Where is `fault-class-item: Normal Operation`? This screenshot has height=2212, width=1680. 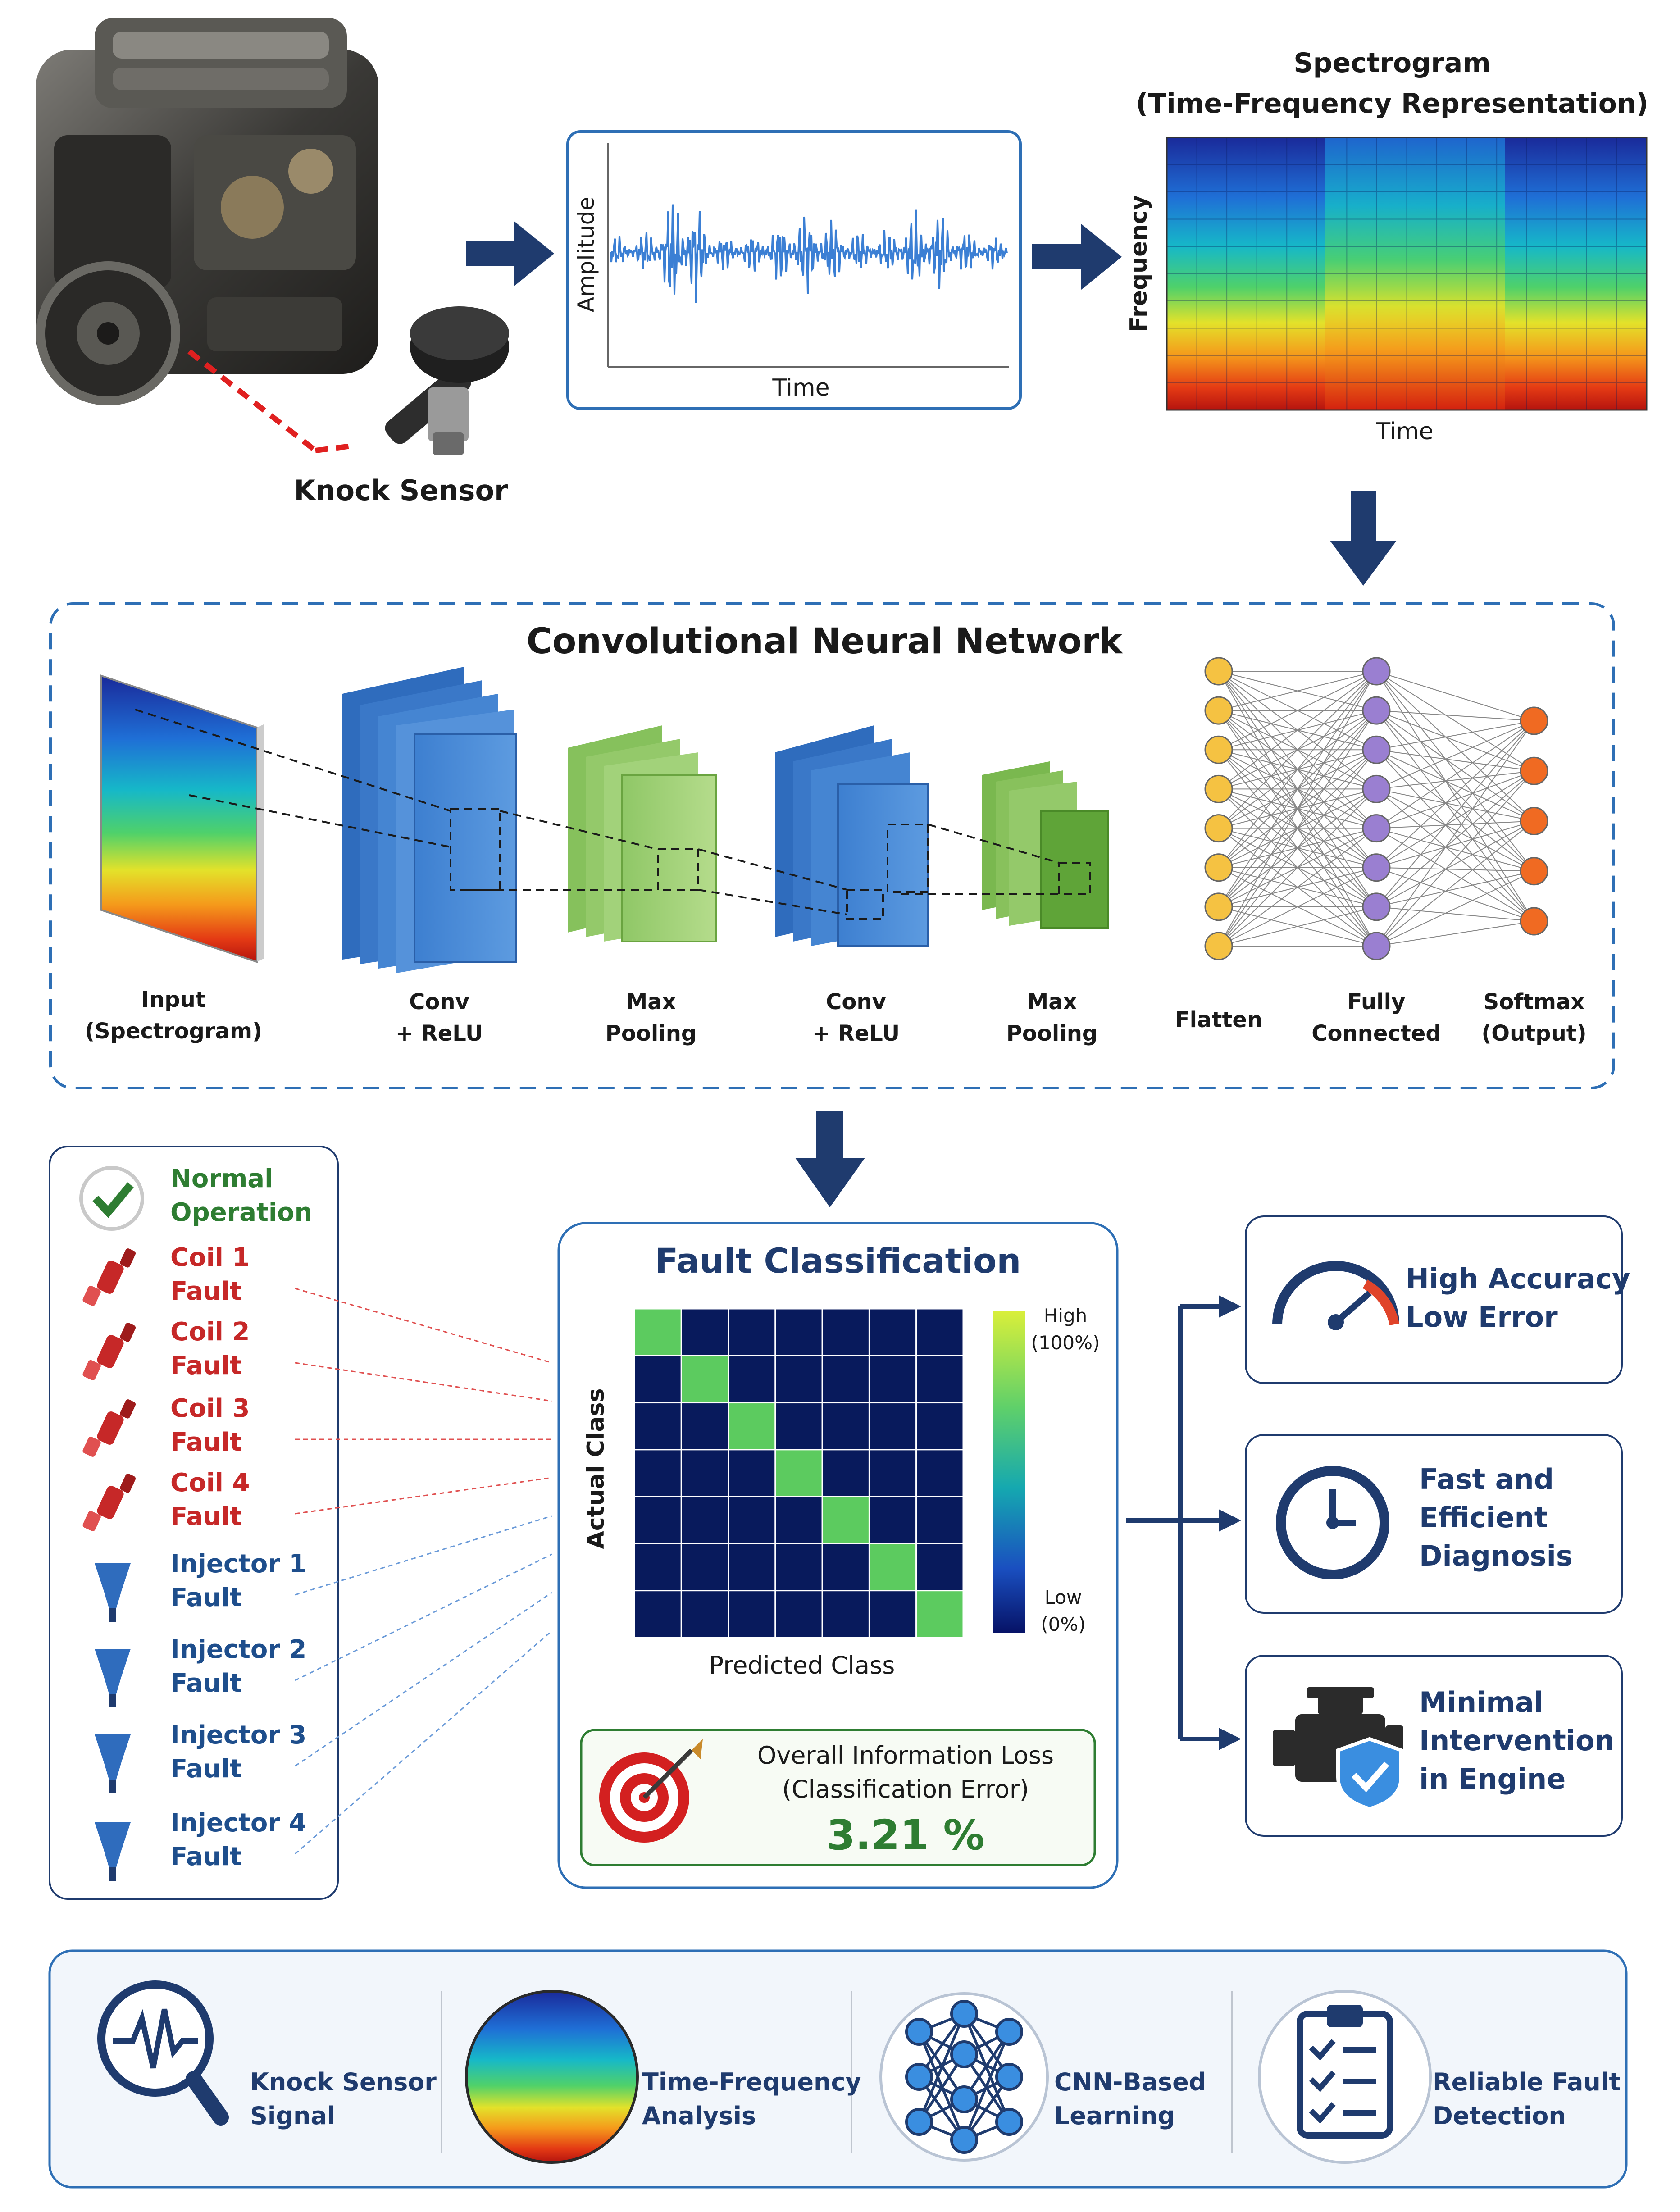
fault-class-item: Normal Operation is located at coordinates (195, 1197).